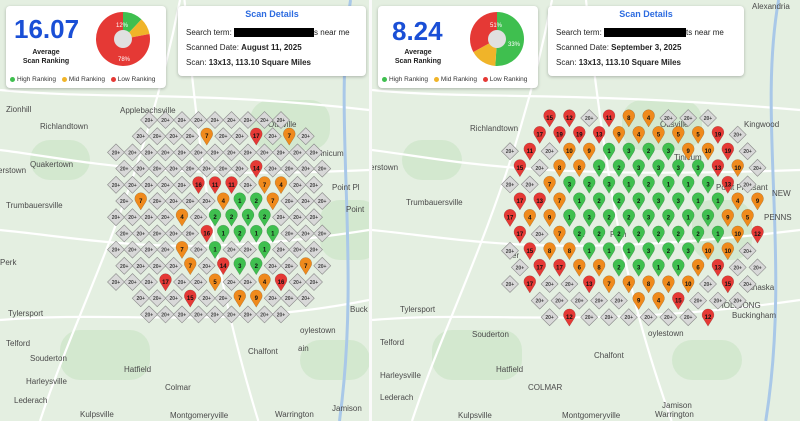 The width and height of the screenshot is (800, 421). I want to click on map-pin: 5, so click(698, 135).